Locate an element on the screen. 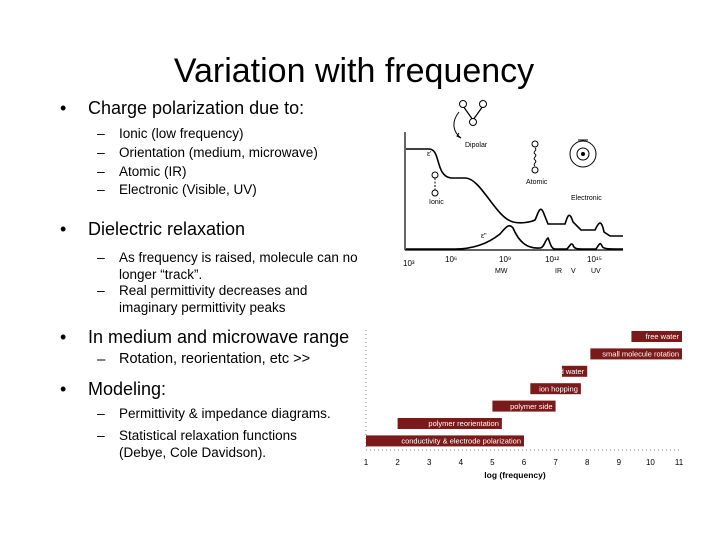  range-bar-label: conductivity & electrode polarization is located at coordinates (461, 441).